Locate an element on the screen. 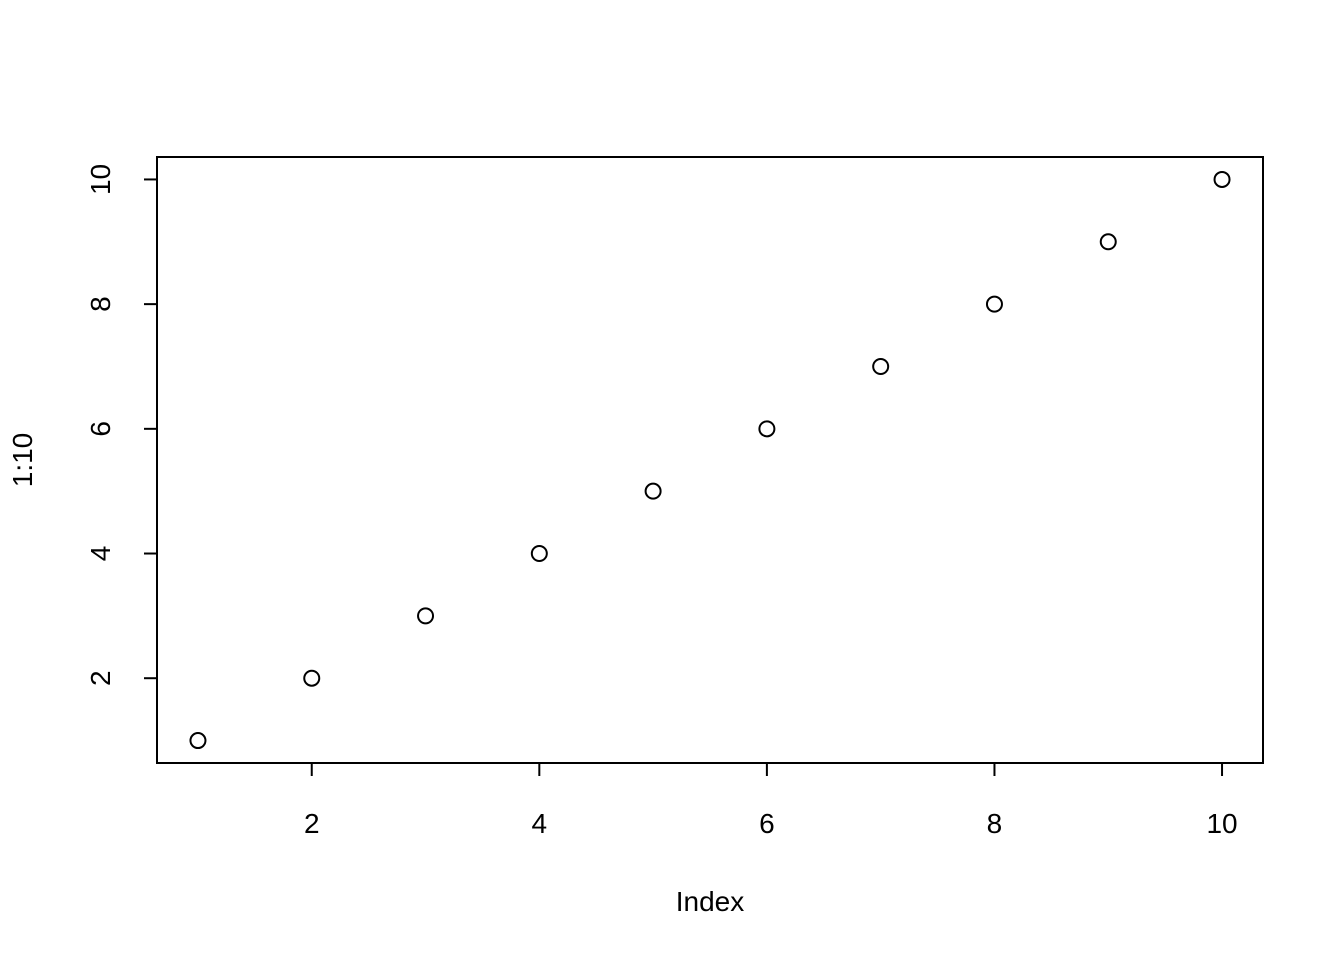  y-tick-label: 4 is located at coordinates (100, 554).